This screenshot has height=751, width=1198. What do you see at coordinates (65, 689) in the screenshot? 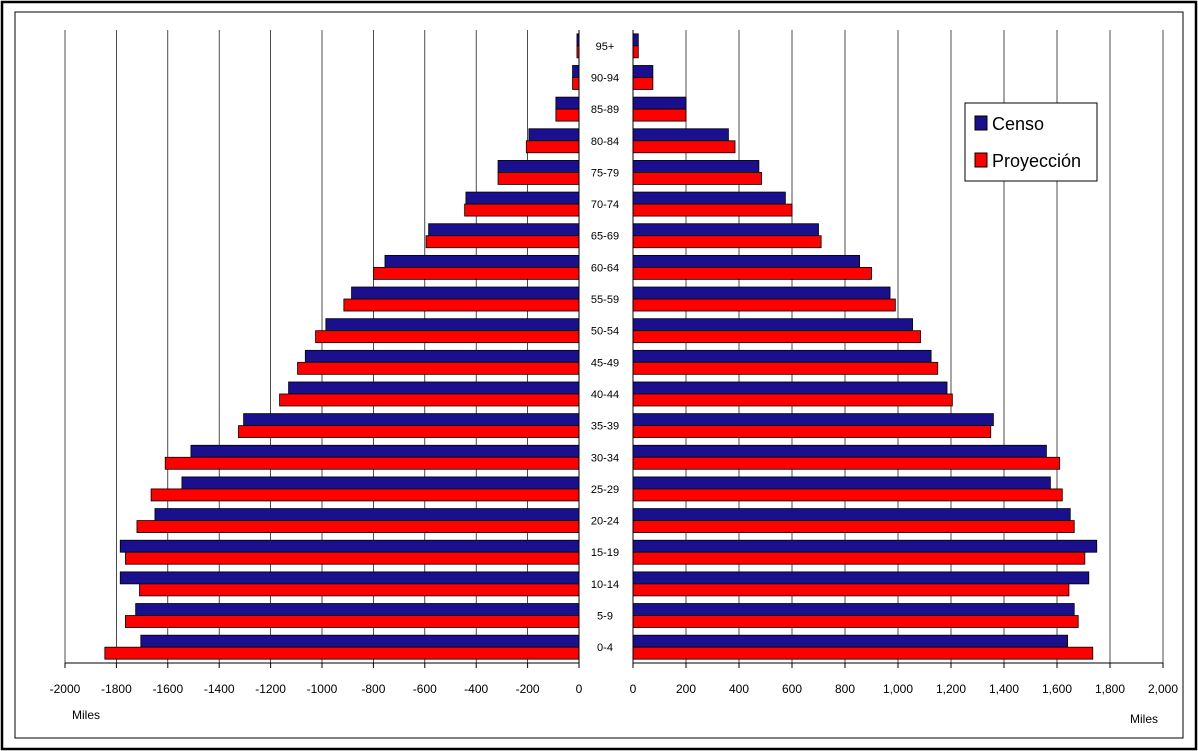
I see `tick-label-left: -2000` at bounding box center [65, 689].